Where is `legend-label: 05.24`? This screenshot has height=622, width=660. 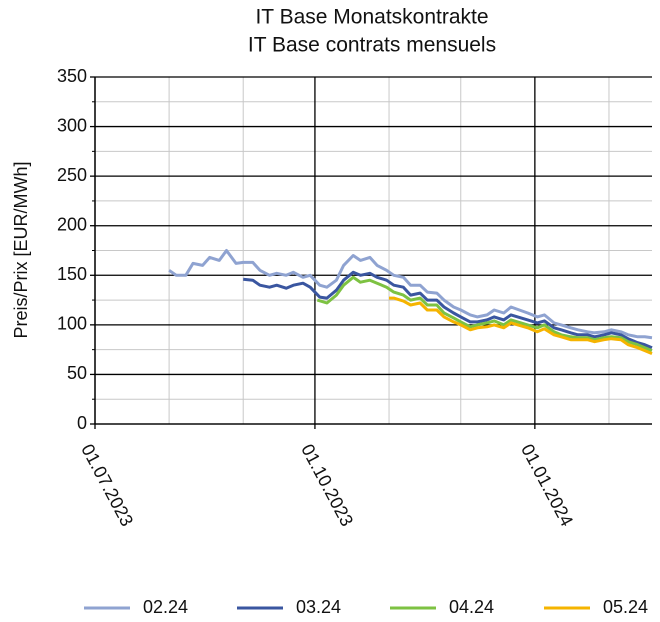 legend-label: 05.24 is located at coordinates (625, 607).